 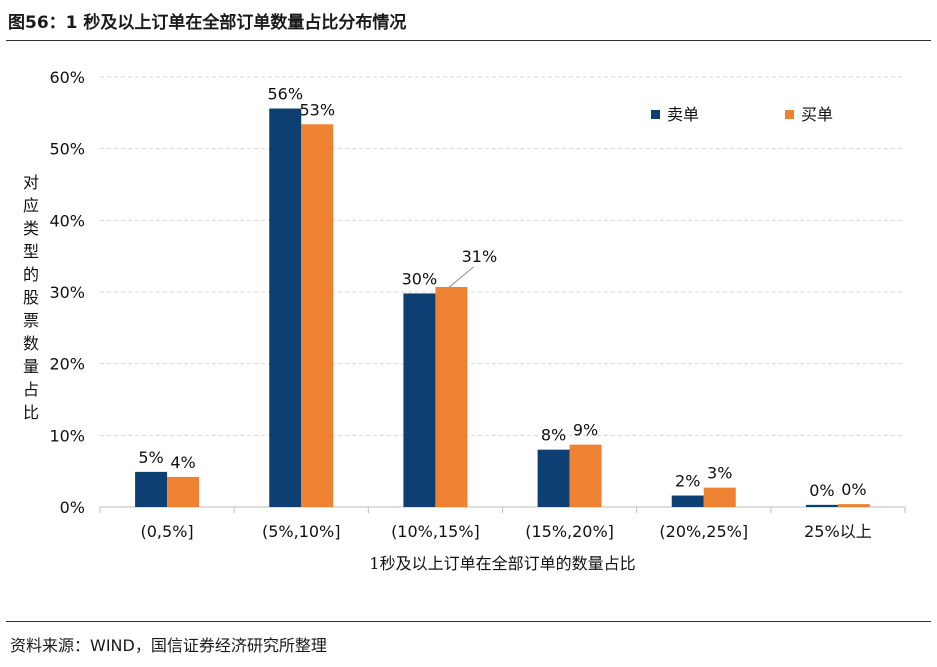 What do you see at coordinates (72, 507) in the screenshot?
I see `y-tick-label: 0%` at bounding box center [72, 507].